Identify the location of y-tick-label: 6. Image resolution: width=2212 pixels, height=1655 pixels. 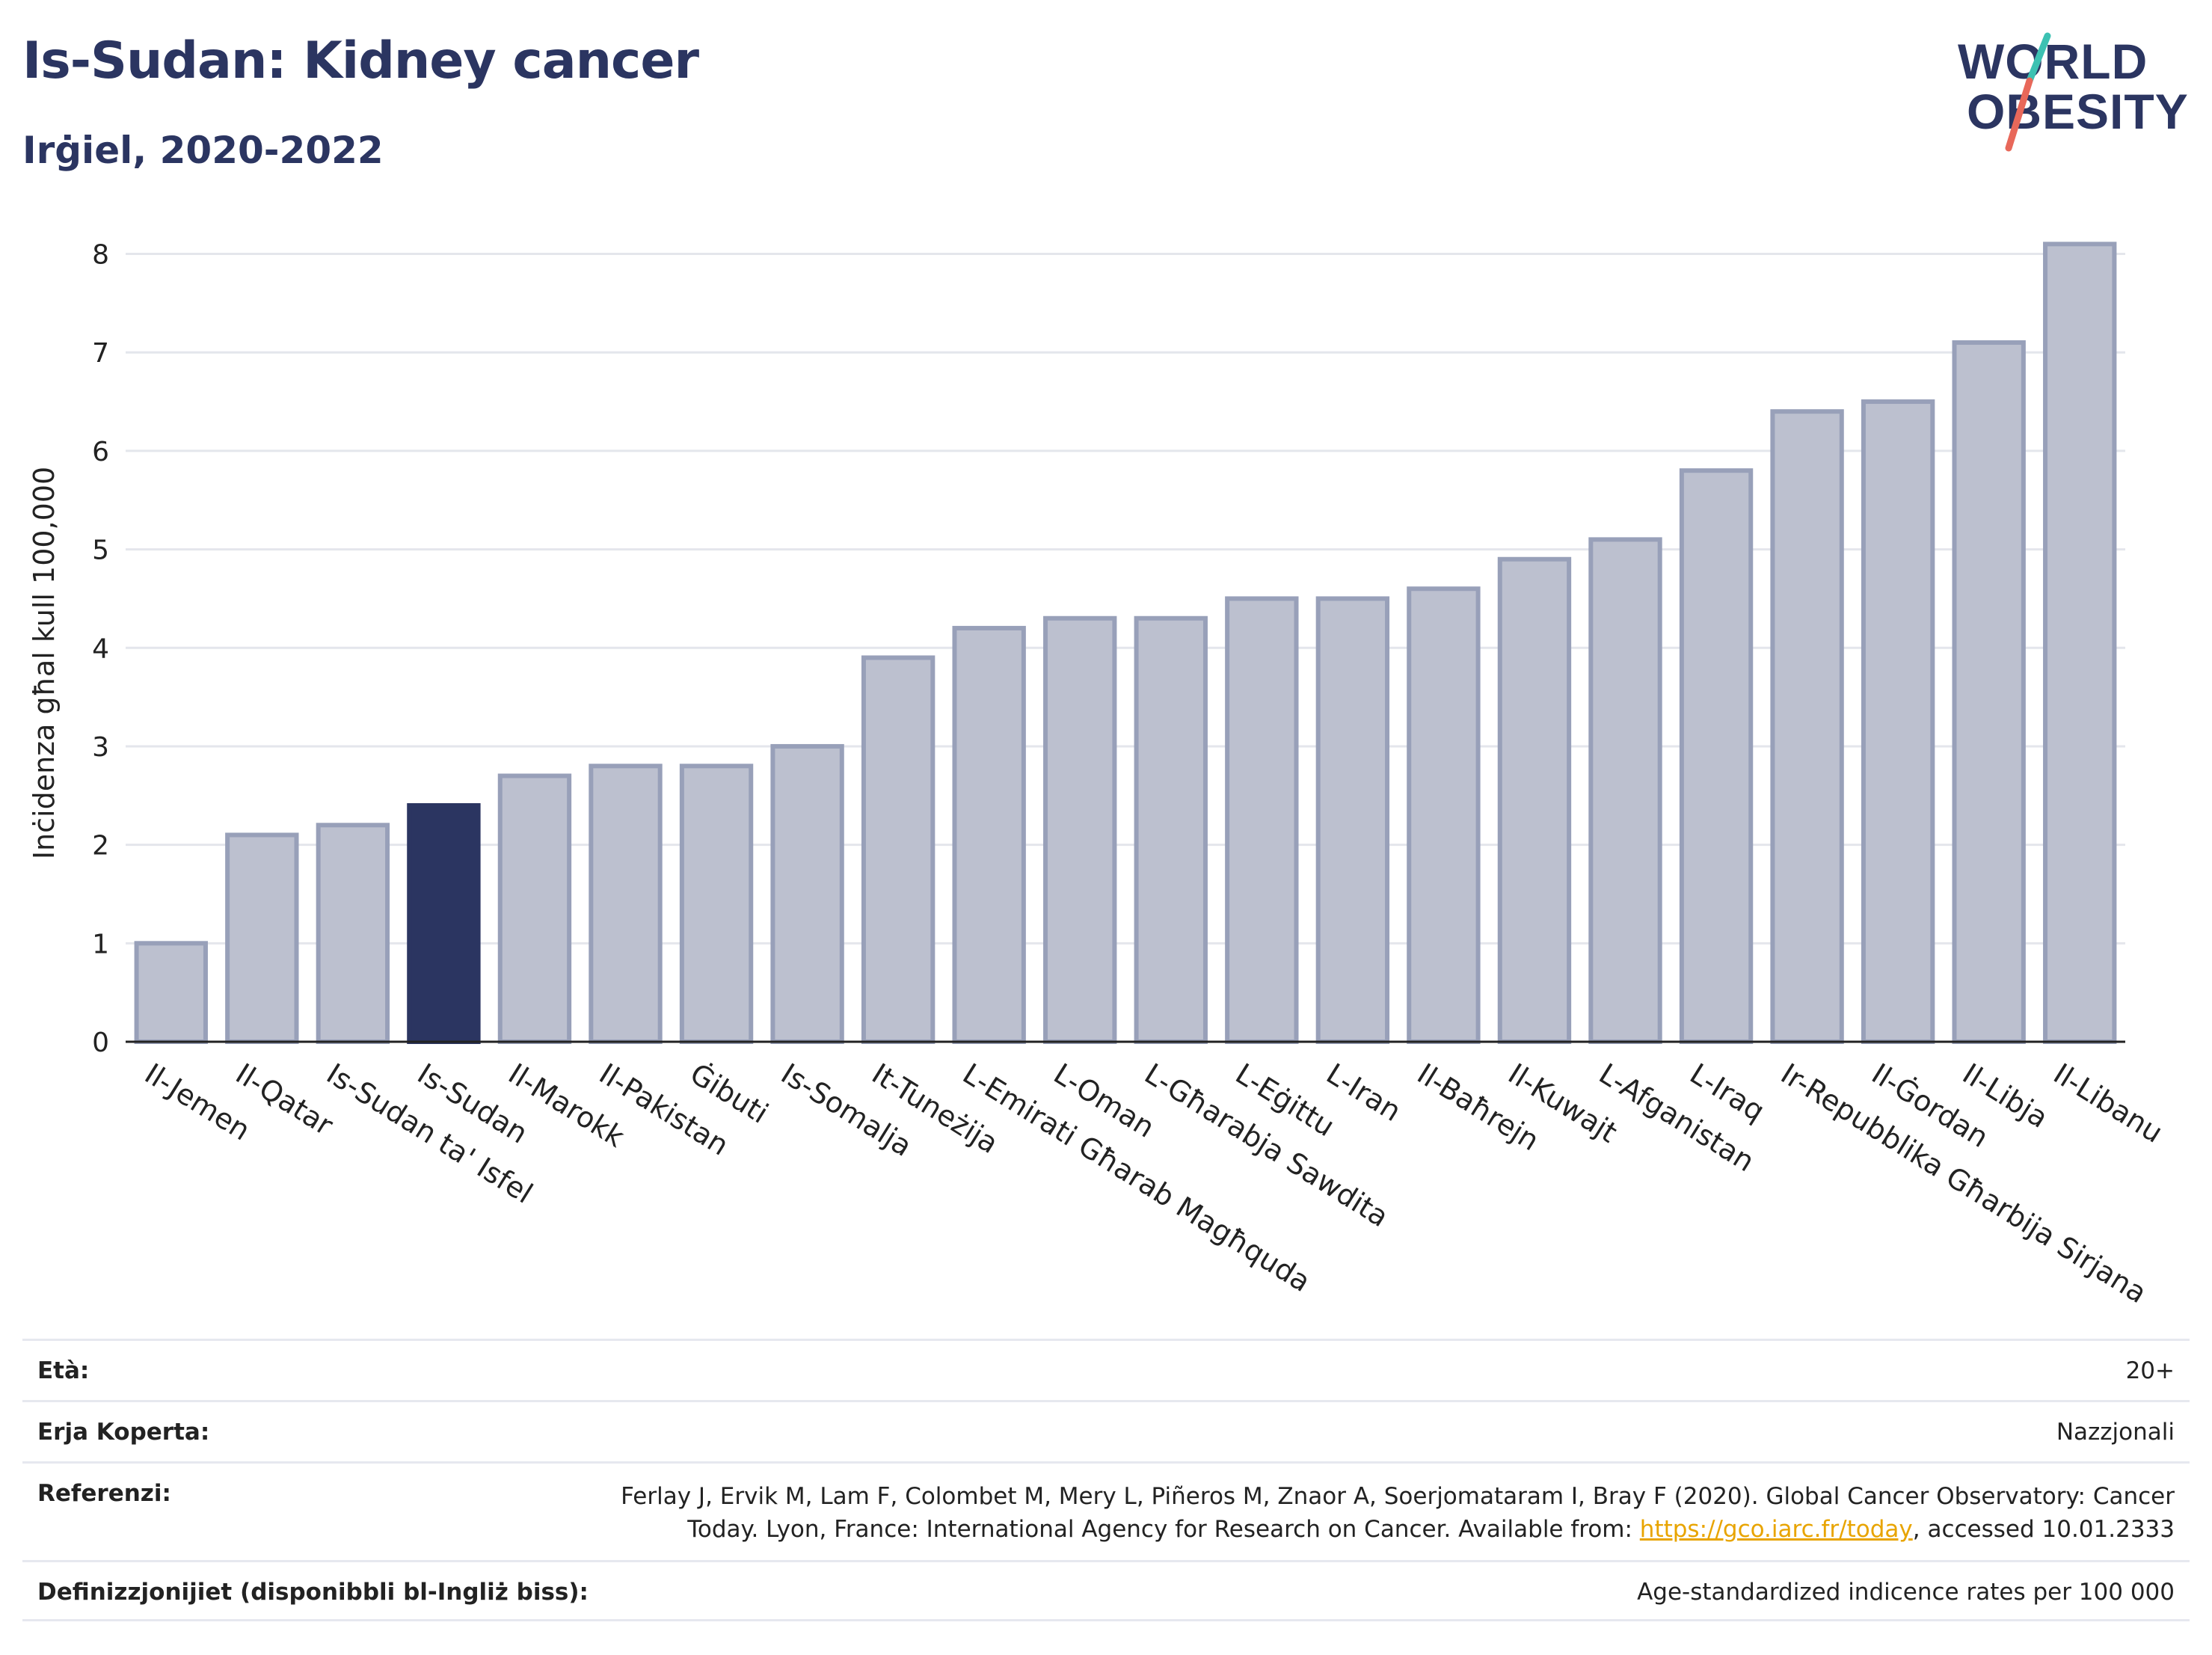
(100, 452).